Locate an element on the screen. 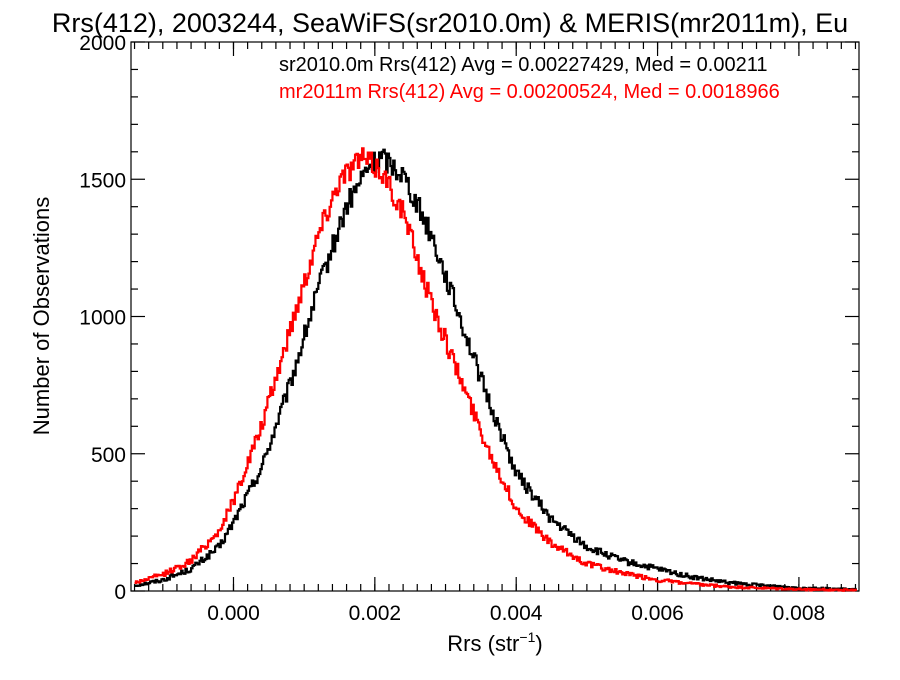  y-axis-label: Number of Observations is located at coordinates (41, 316).